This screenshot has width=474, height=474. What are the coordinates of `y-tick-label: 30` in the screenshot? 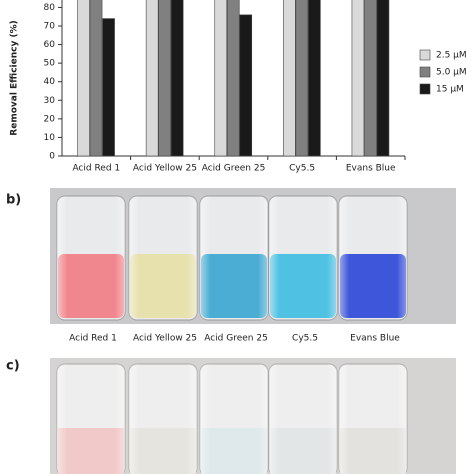 It's located at (50, 101).